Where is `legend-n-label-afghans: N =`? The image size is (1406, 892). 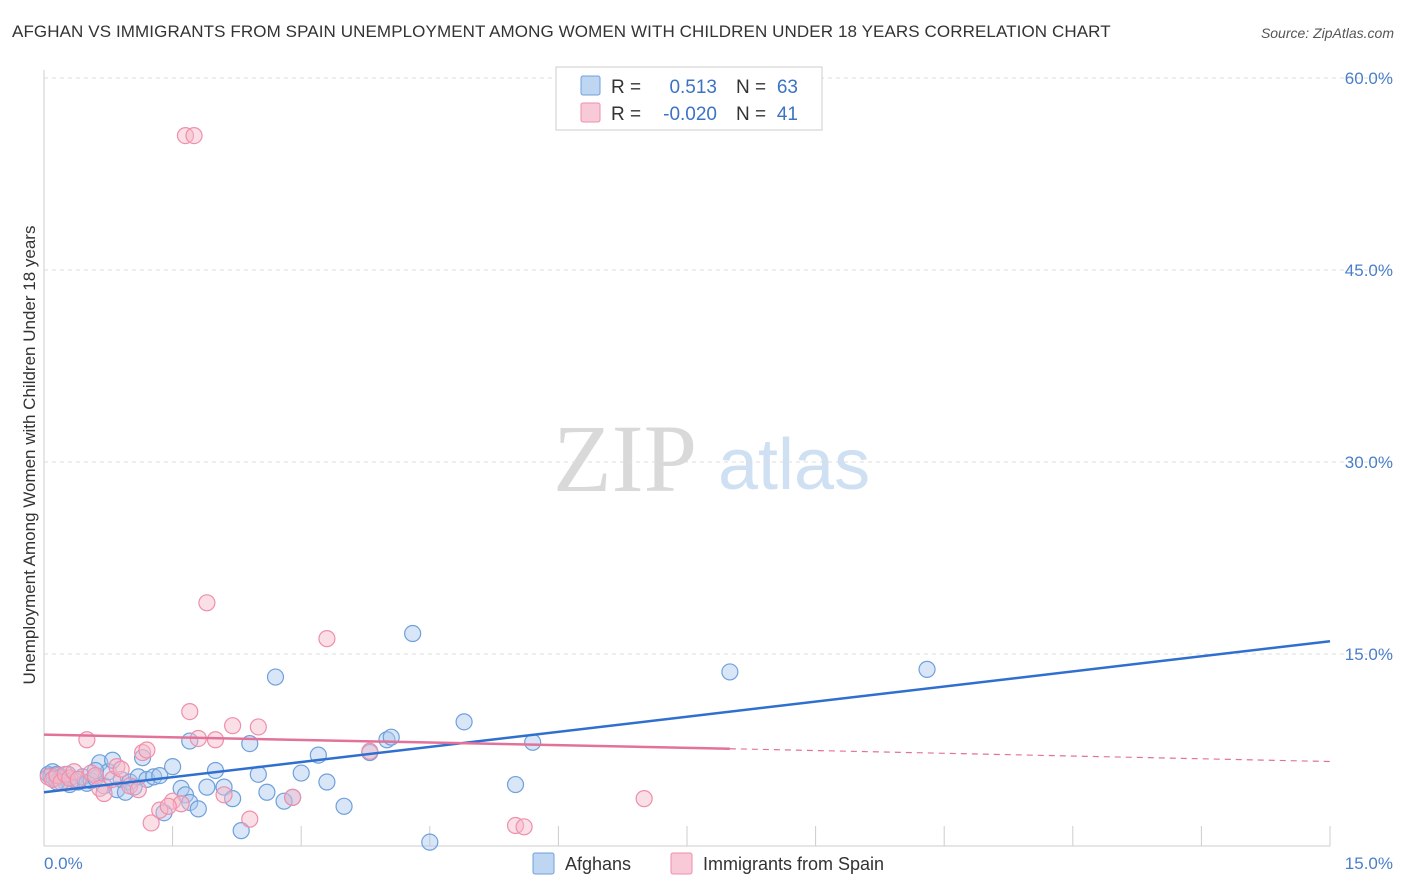
legend-n-label-afghans: N = is located at coordinates (751, 87).